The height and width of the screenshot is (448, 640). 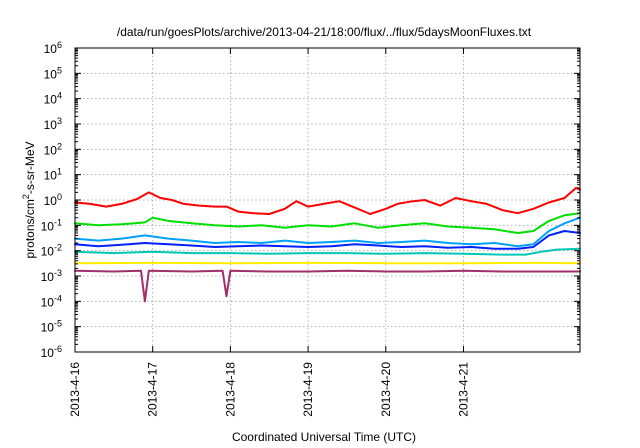 What do you see at coordinates (53, 99) in the screenshot?
I see `y-tick-label: 10⁴` at bounding box center [53, 99].